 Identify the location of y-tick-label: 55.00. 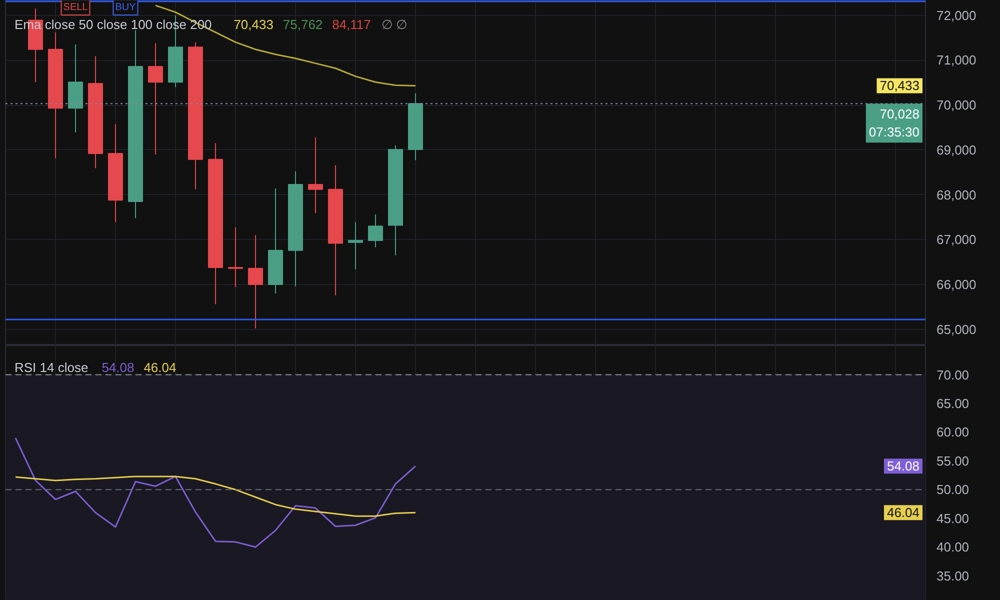
(953, 460).